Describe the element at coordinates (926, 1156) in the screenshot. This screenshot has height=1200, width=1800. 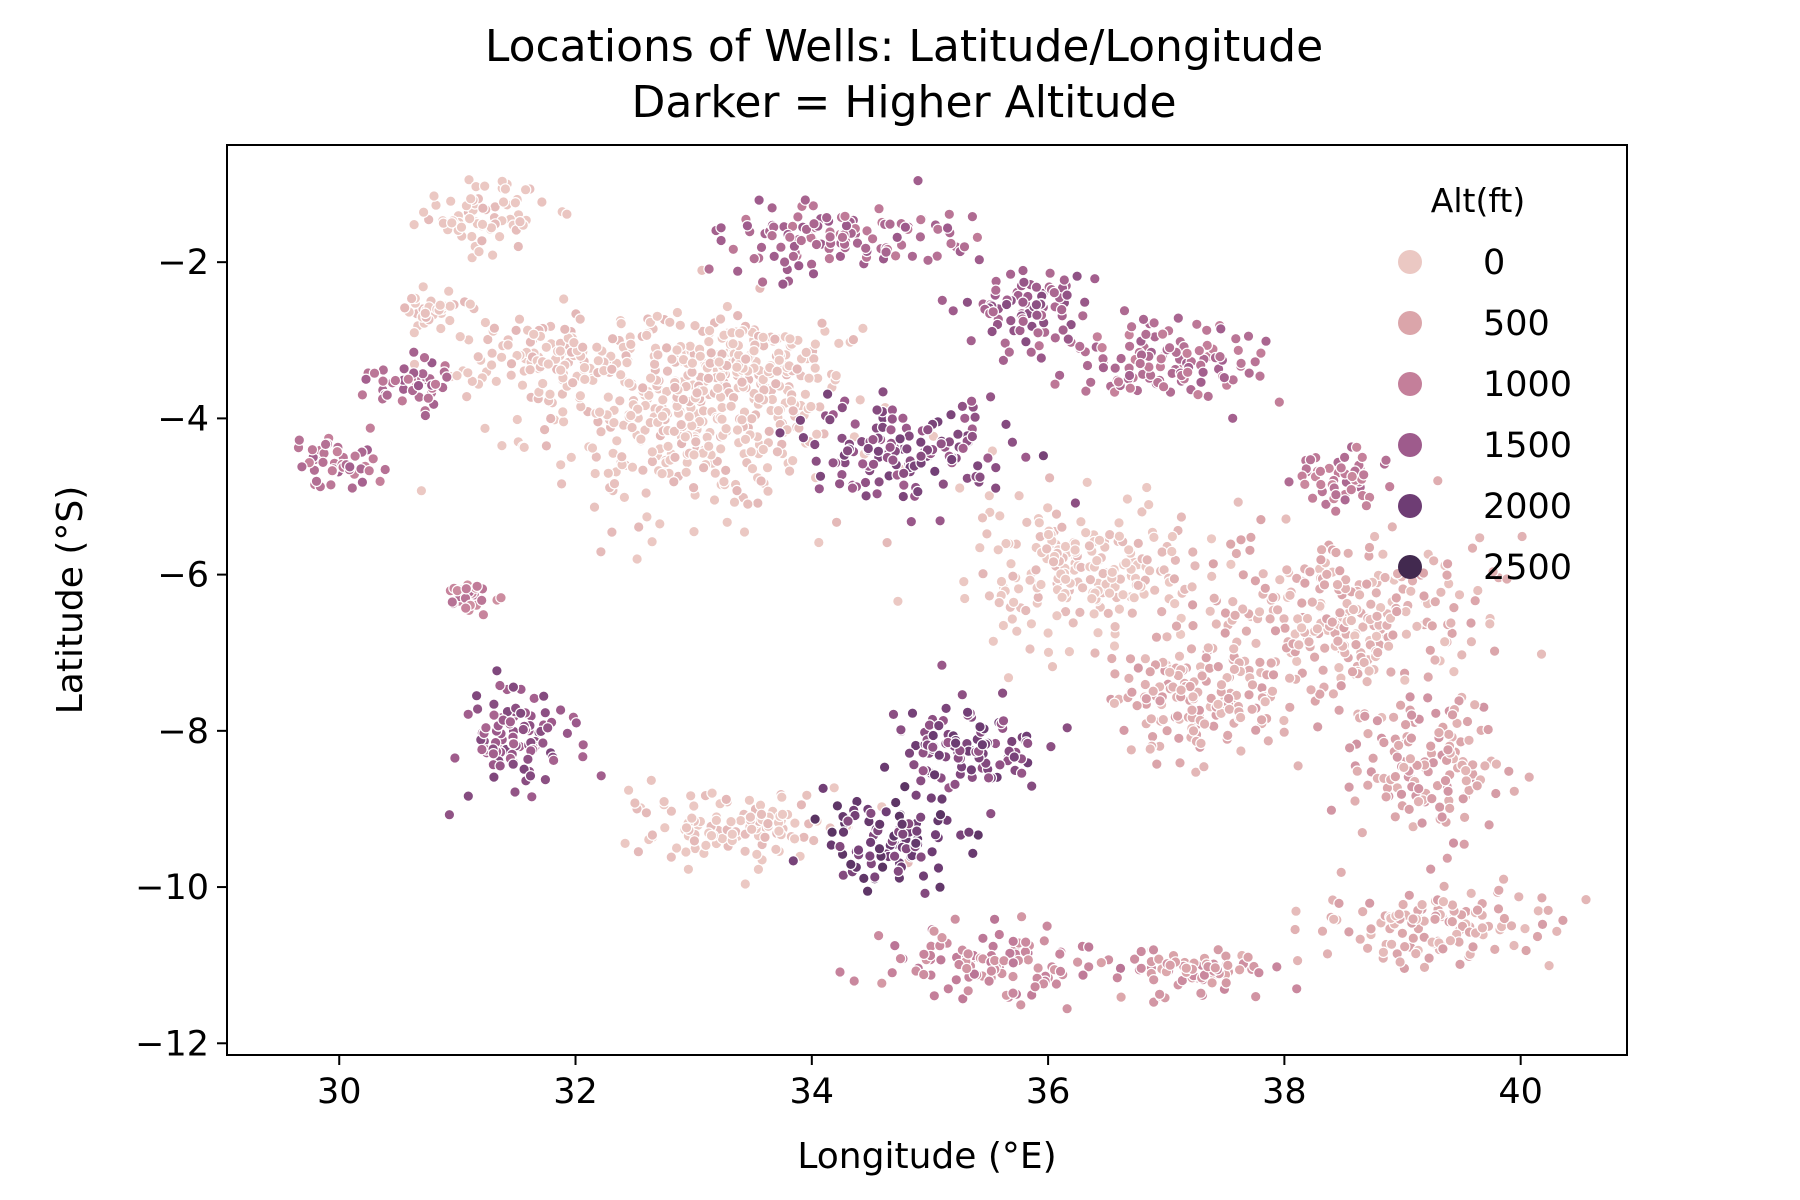
I see `x-axis-label: Longitude (°E)` at that location.